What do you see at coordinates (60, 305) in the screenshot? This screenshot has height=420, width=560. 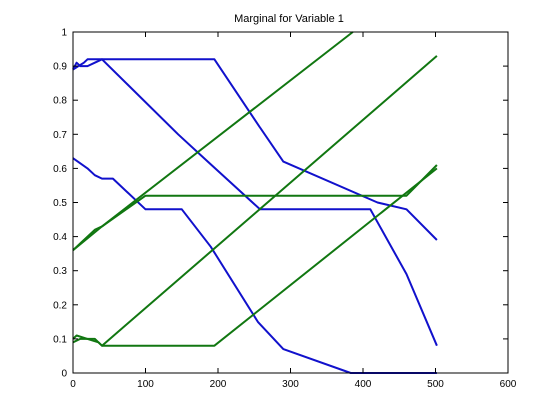 I see `y-tick-label: 0.2` at bounding box center [60, 305].